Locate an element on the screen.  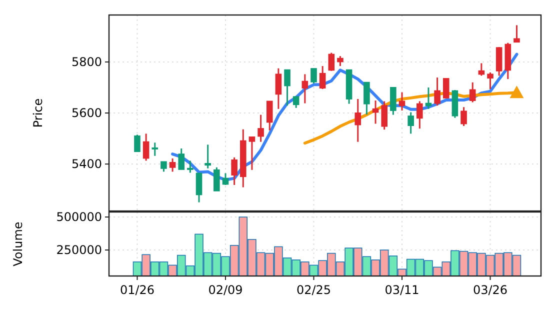
y-tick-label: 5600 is located at coordinates (86, 113).